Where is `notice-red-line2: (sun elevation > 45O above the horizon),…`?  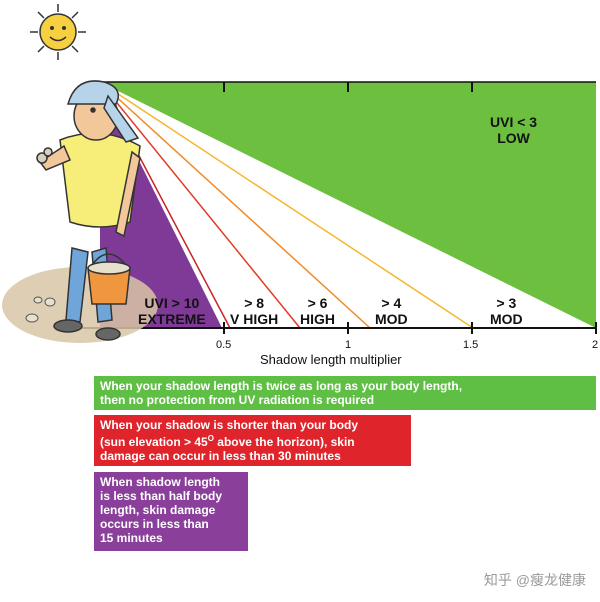
notice-red-line2: (sun elevation > 45O above the horizon),… is located at coordinates (252, 440).